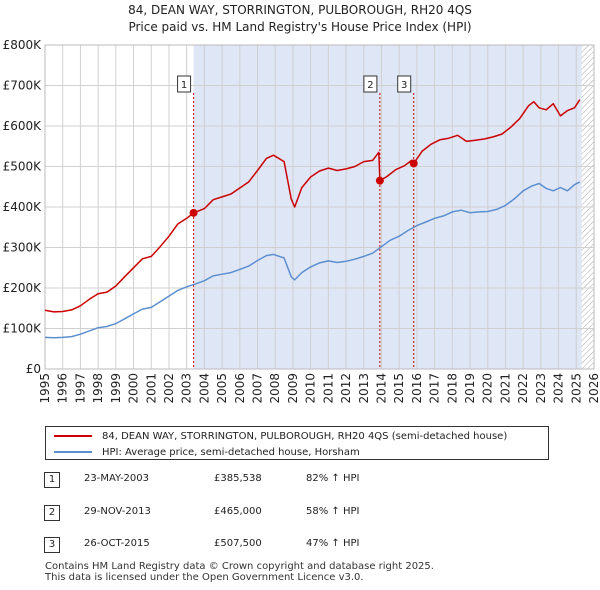  What do you see at coordinates (73, 436) in the screenshot?
I see `legend-swatch-property` at bounding box center [73, 436].